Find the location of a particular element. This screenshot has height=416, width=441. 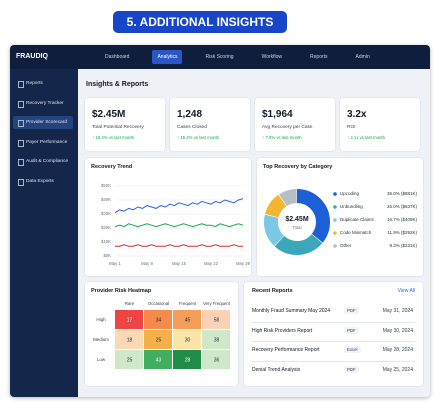

kpi-card: 1,248 Cases Closed ↑ 15.2% vs last month is located at coordinates (210, 124).